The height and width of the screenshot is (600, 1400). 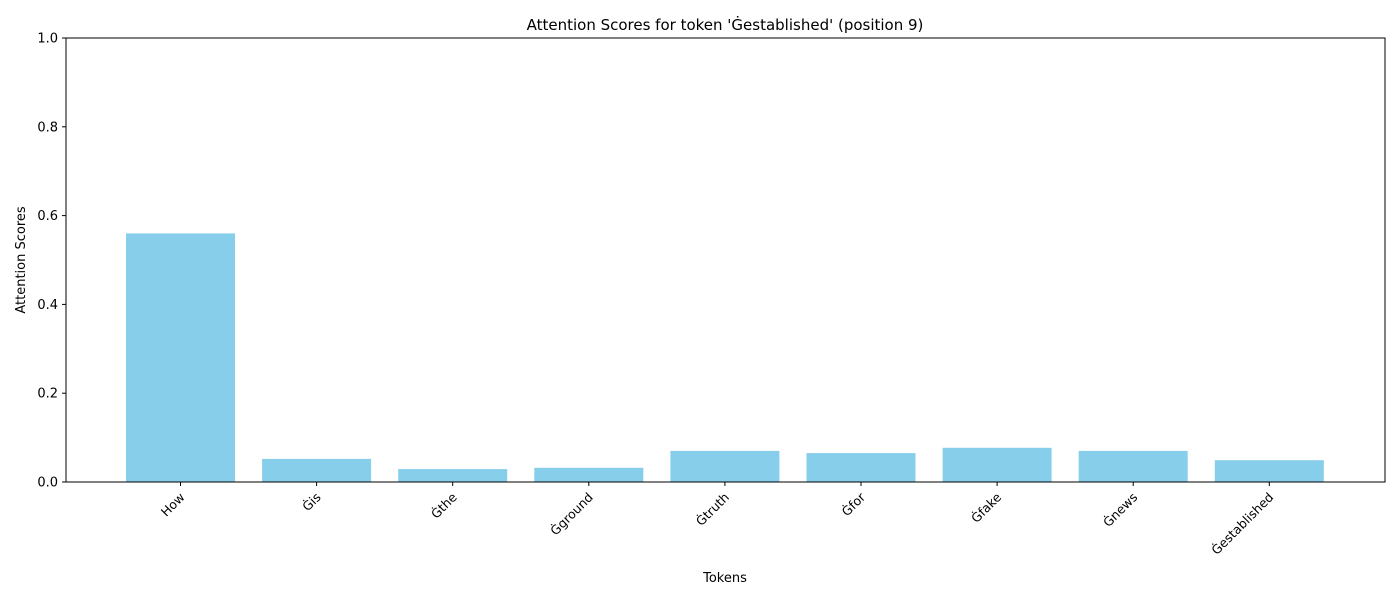 What do you see at coordinates (47, 127) in the screenshot?
I see `y-tick-label: 0.8` at bounding box center [47, 127].